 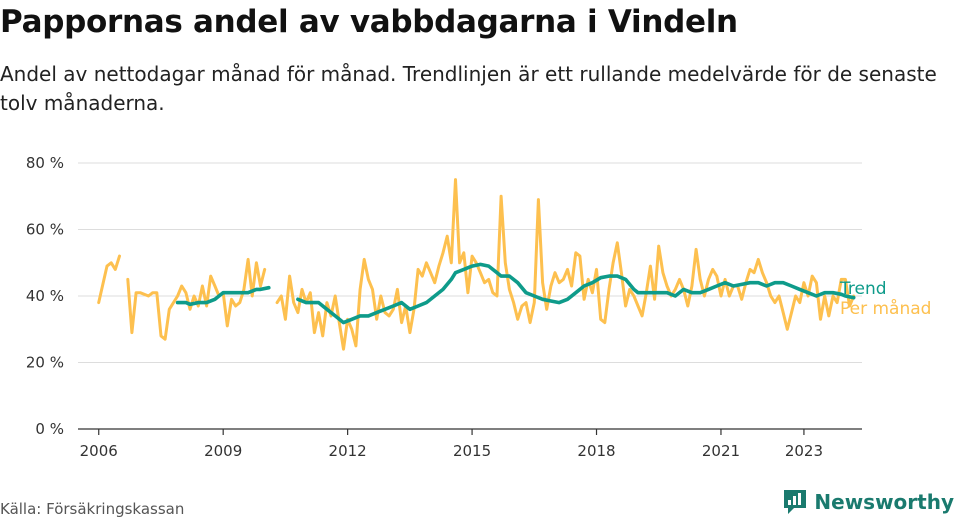 What do you see at coordinates (884, 502) in the screenshot?
I see `brand-name: Newsworthy` at bounding box center [884, 502].